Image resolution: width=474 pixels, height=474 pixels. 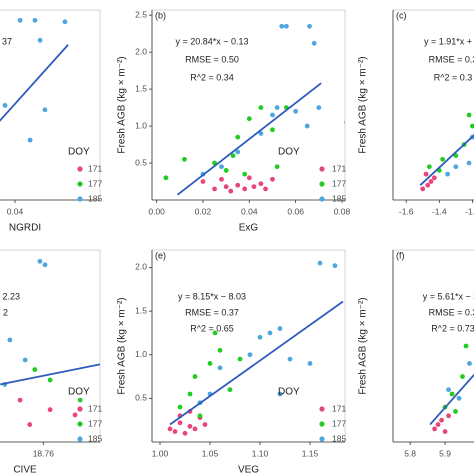 I want to click on y-tick-label: 1.0, so click(x=141, y=125).